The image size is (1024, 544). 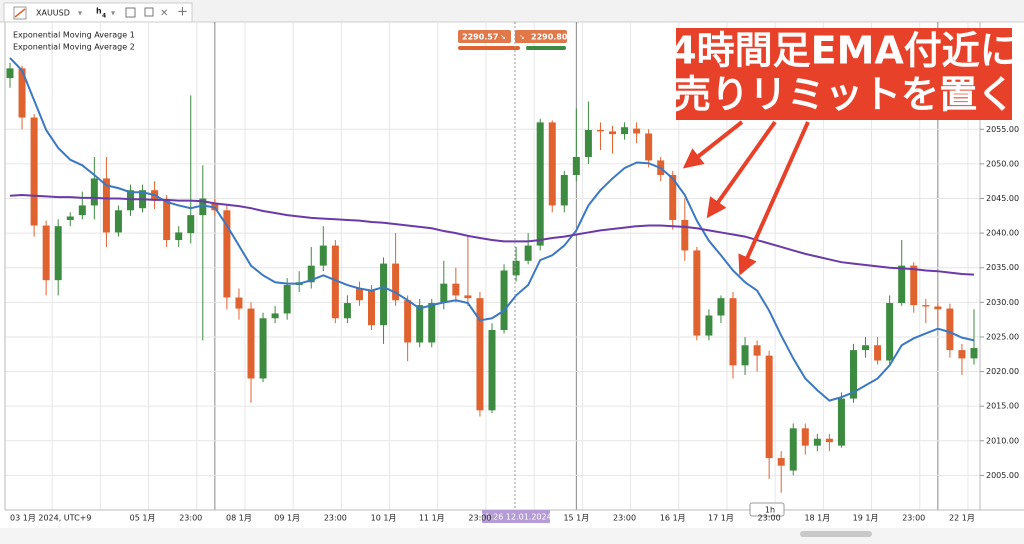 What do you see at coordinates (50, 518) in the screenshot?
I see `x-tick-label: 03 1月 2024, UTC+9` at bounding box center [50, 518].